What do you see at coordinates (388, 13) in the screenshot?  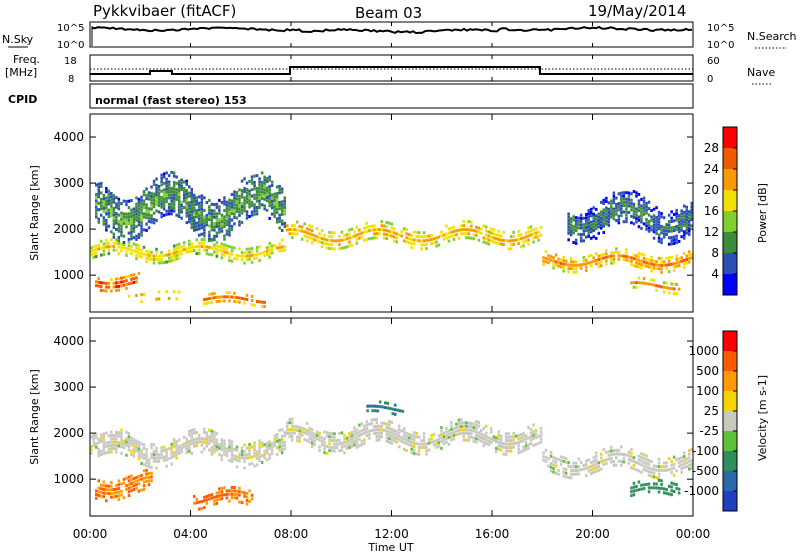 I see `beam-title: Beam 03` at bounding box center [388, 13].